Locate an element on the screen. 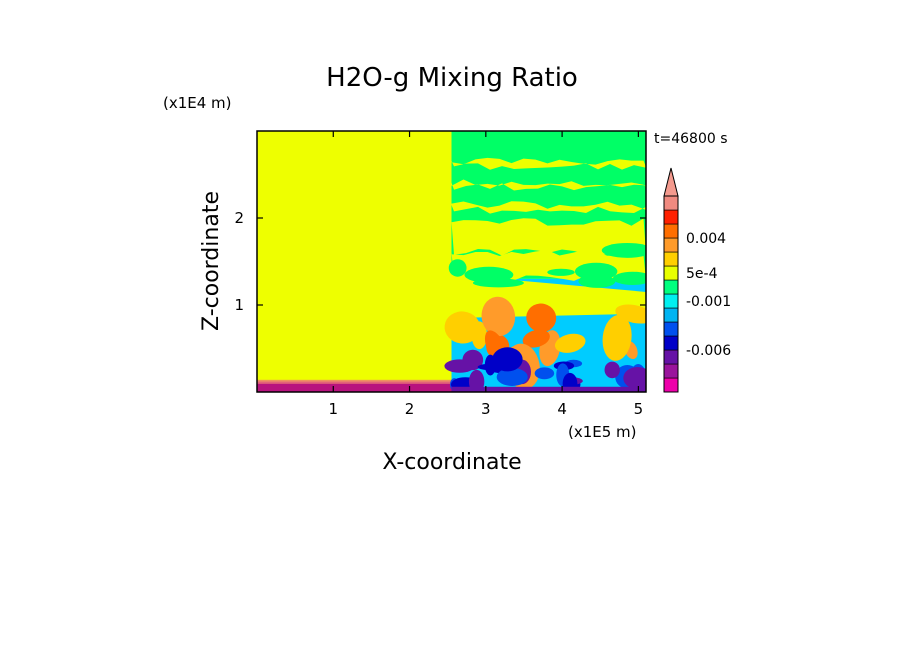  chart-title: H2O-g Mixing Ratio is located at coordinates (452, 78).